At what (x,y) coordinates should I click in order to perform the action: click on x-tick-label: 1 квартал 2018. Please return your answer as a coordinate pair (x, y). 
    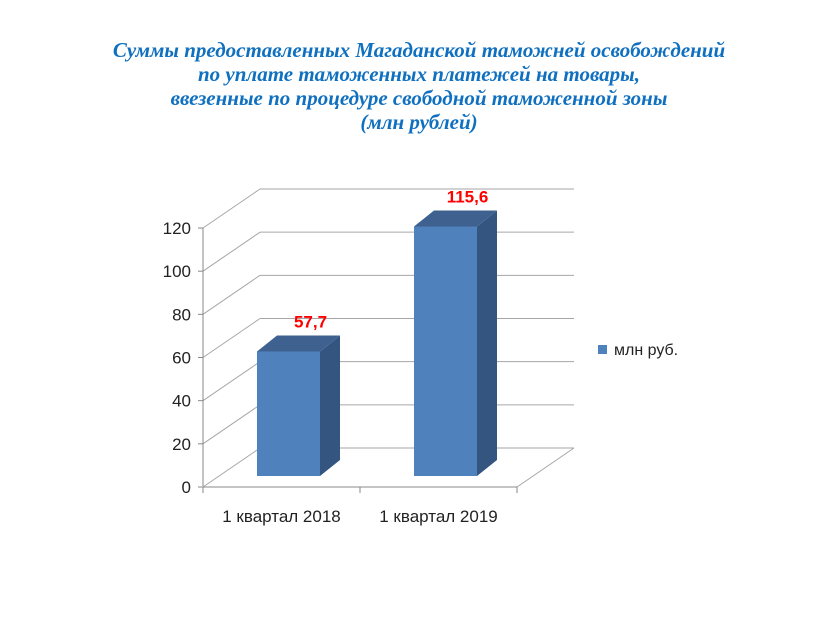
    Looking at the image, I should click on (281, 516).